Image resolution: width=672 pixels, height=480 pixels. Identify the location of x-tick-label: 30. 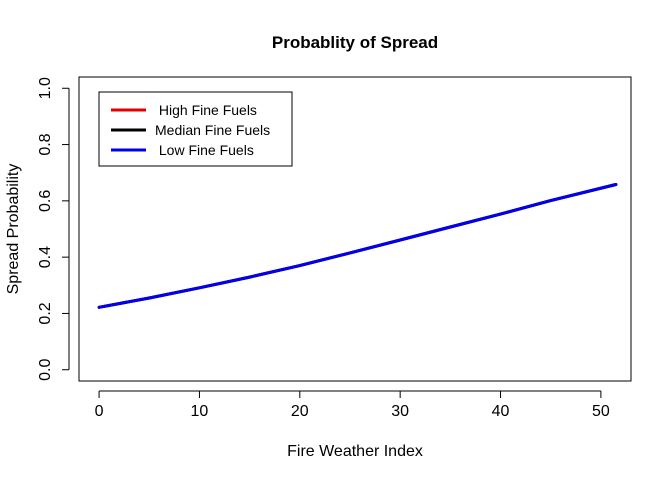
(400, 411).